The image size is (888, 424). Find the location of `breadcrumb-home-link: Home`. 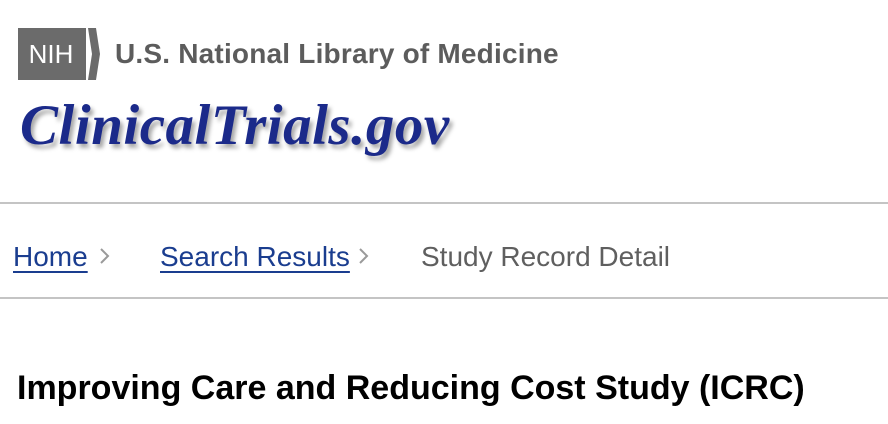

breadcrumb-home-link: Home is located at coordinates (50, 256).